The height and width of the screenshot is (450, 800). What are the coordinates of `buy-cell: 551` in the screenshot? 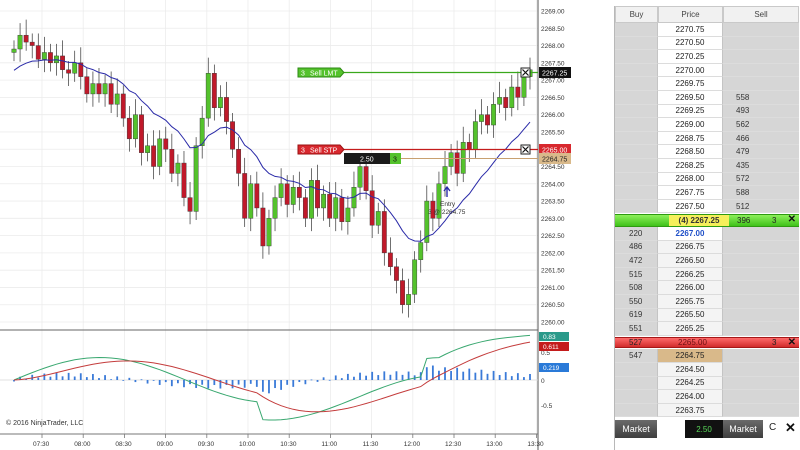 It's located at (636, 329).